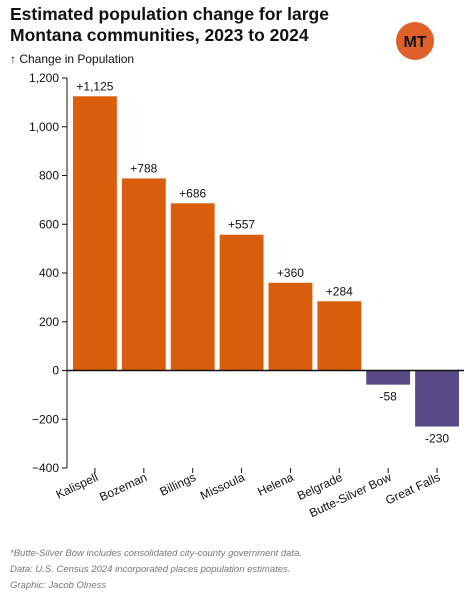 Image resolution: width=474 pixels, height=594 pixels. What do you see at coordinates (55, 371) in the screenshot?
I see `y-tick-label: 0` at bounding box center [55, 371].